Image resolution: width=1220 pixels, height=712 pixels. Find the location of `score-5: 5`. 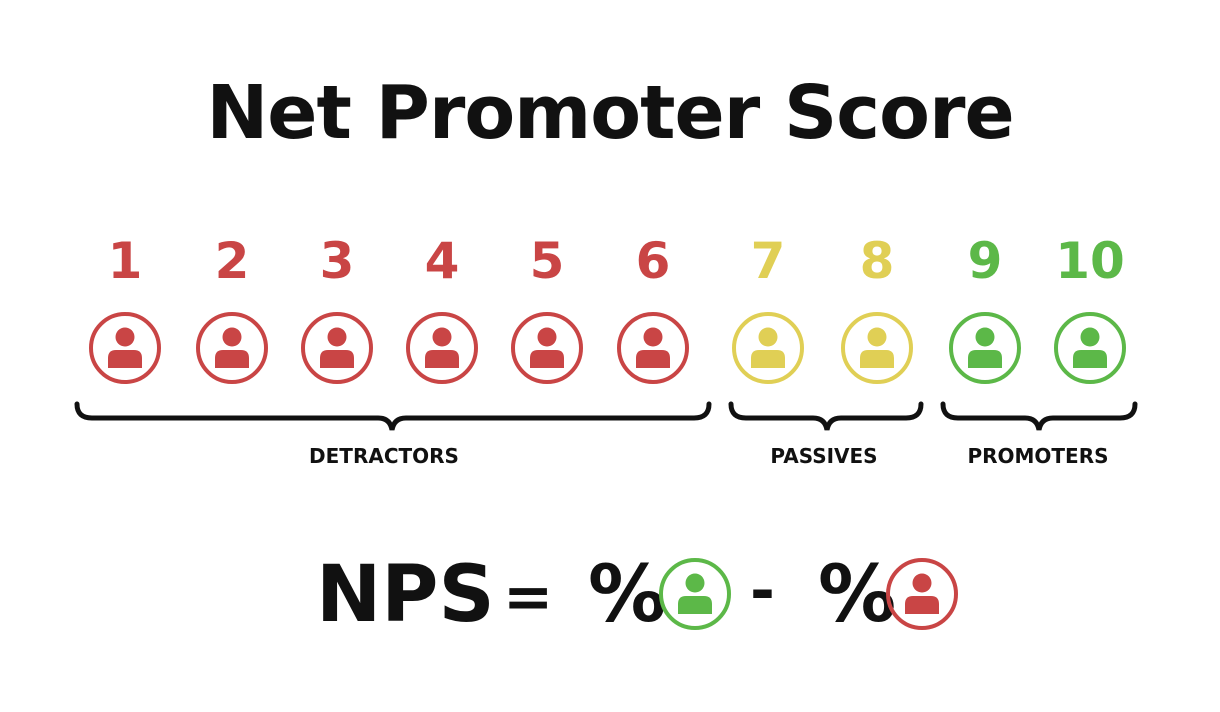

score-5: 5 is located at coordinates (547, 261).